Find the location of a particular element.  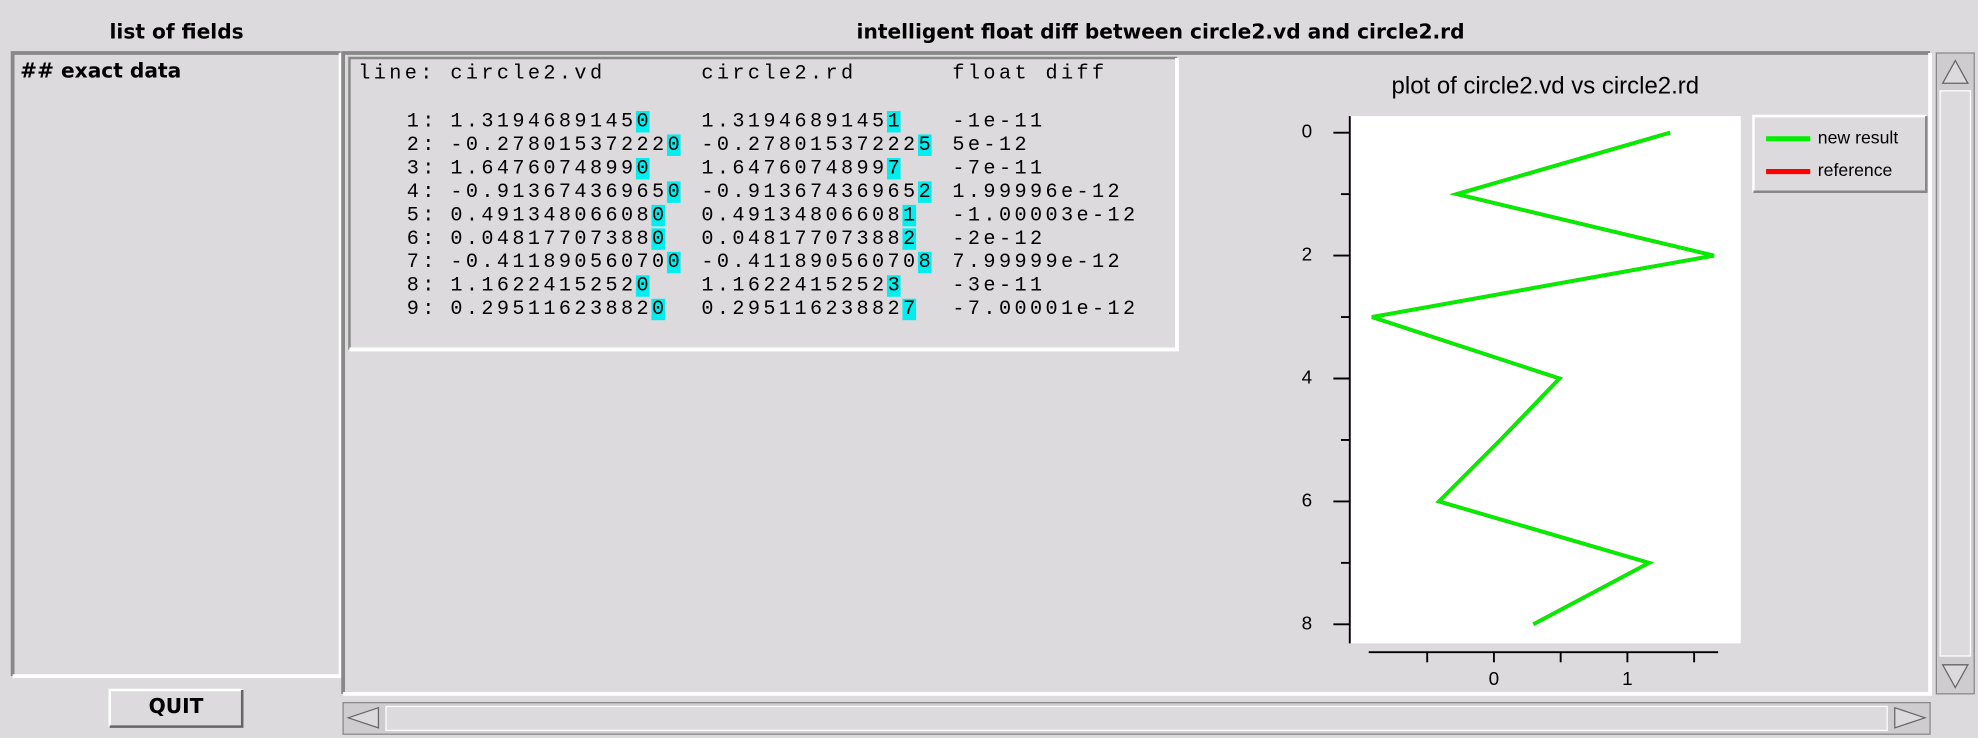

diff-digit: 3 is located at coordinates (896, 286).